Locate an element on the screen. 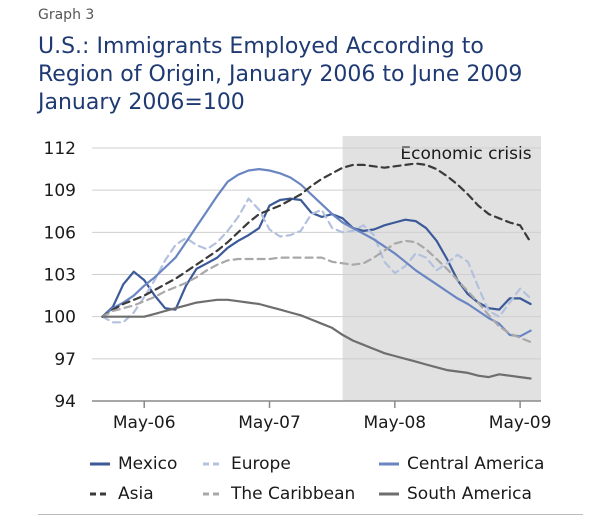 The image size is (590, 519). x-tick-label: May-09 is located at coordinates (520, 423).